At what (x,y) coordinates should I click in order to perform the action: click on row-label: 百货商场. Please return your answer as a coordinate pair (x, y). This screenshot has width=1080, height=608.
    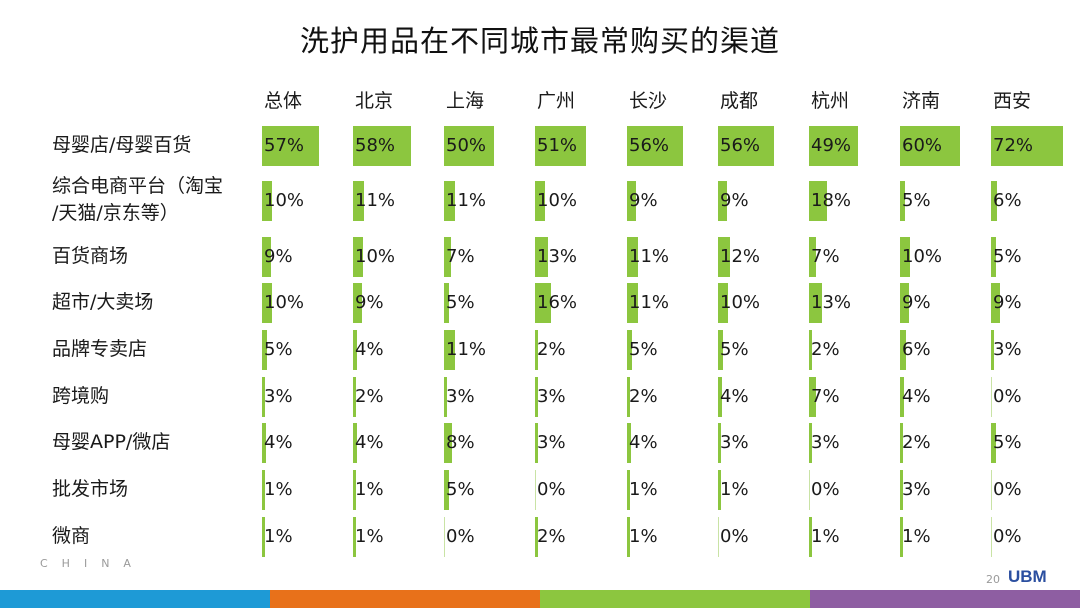
    Looking at the image, I should click on (90, 256).